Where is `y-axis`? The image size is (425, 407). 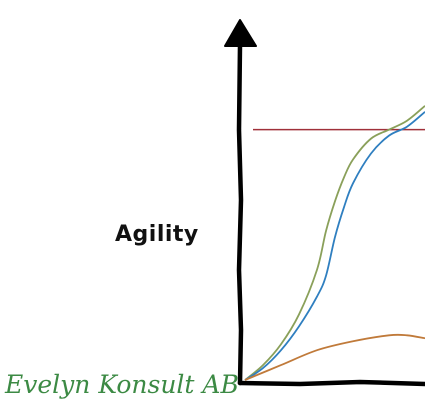 y-axis is located at coordinates (240, 214).